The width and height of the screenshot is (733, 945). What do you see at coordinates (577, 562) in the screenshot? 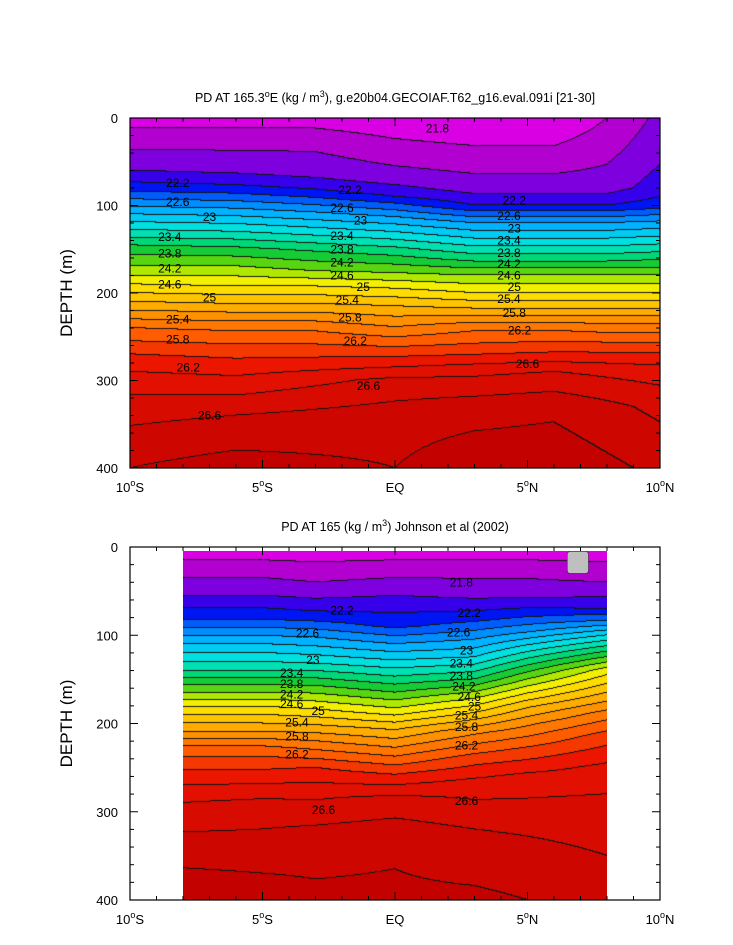
I see `missing-data-patch` at bounding box center [577, 562].